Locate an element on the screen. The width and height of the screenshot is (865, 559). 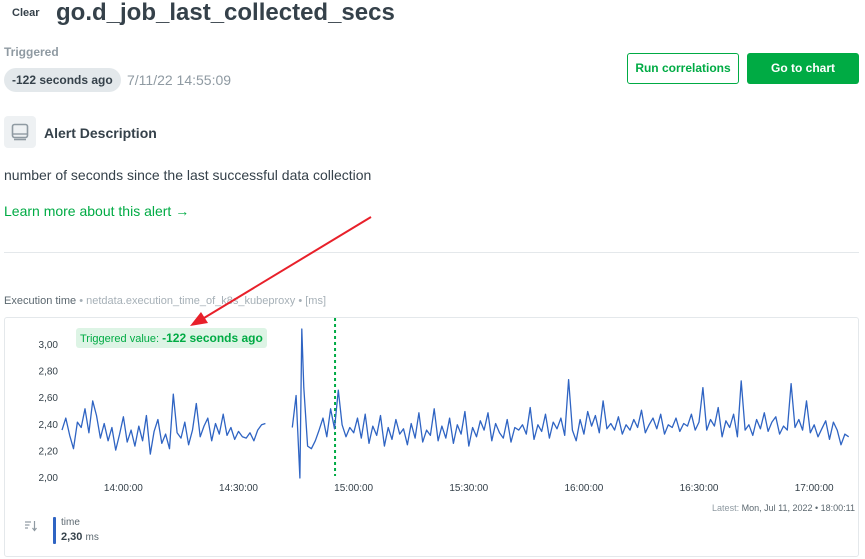
latest-timestamp: Latest: Mon, Jul 11, 2022 • 18:00:11 is located at coordinates (783, 508).